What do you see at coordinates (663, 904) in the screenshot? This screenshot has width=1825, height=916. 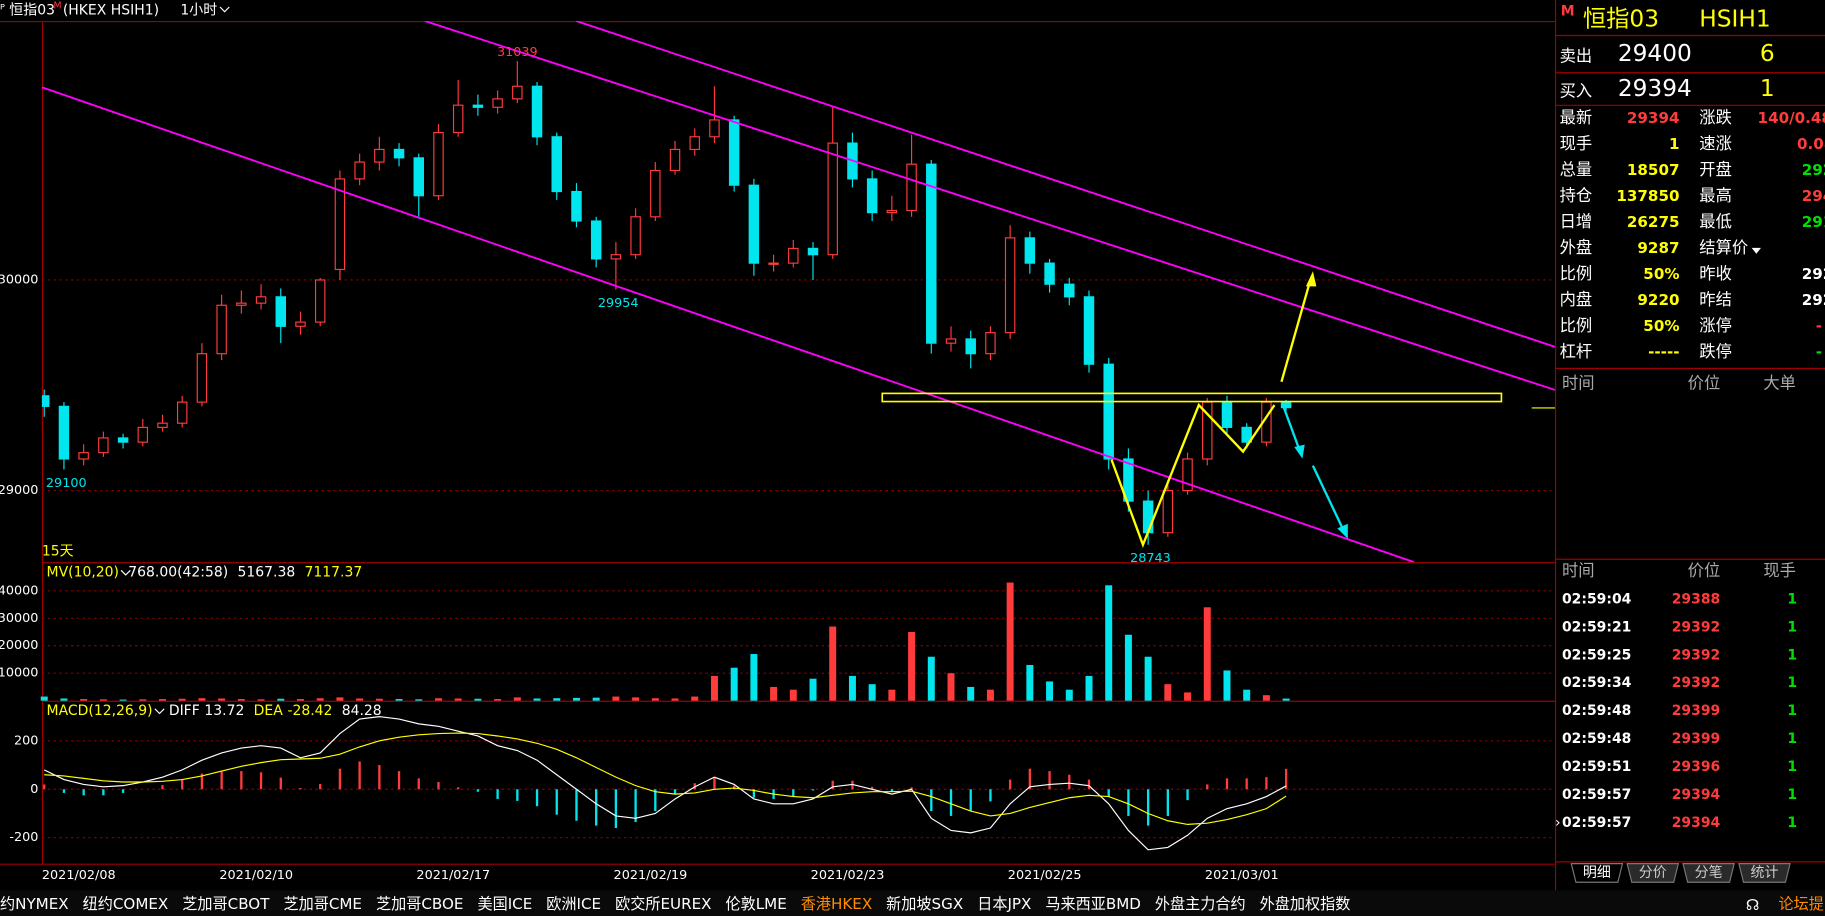 I see `exchange-tab: 欧交所EUREX` at bounding box center [663, 904].